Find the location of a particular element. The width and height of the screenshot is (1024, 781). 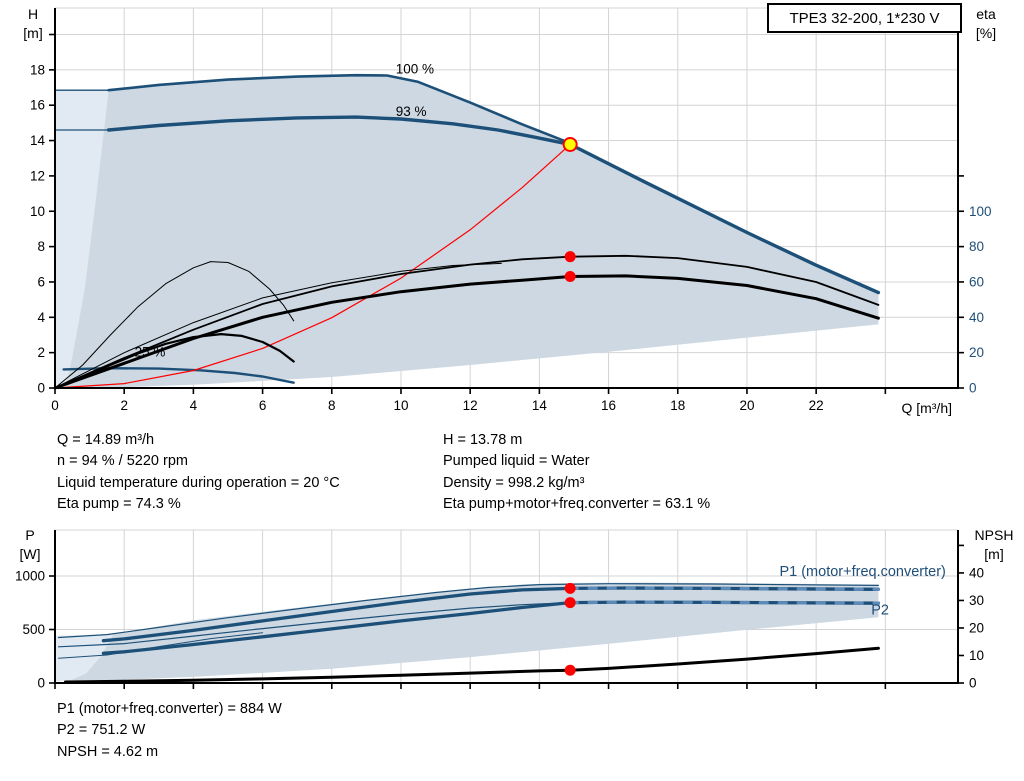

power-envelope is located at coordinates (474, 631).